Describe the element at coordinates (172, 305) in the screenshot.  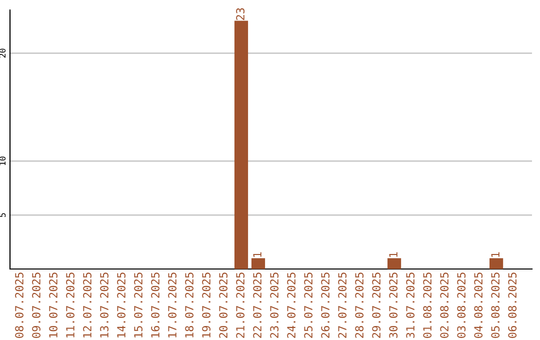
I see `x-tick-label: 17.07.2025` at that location.